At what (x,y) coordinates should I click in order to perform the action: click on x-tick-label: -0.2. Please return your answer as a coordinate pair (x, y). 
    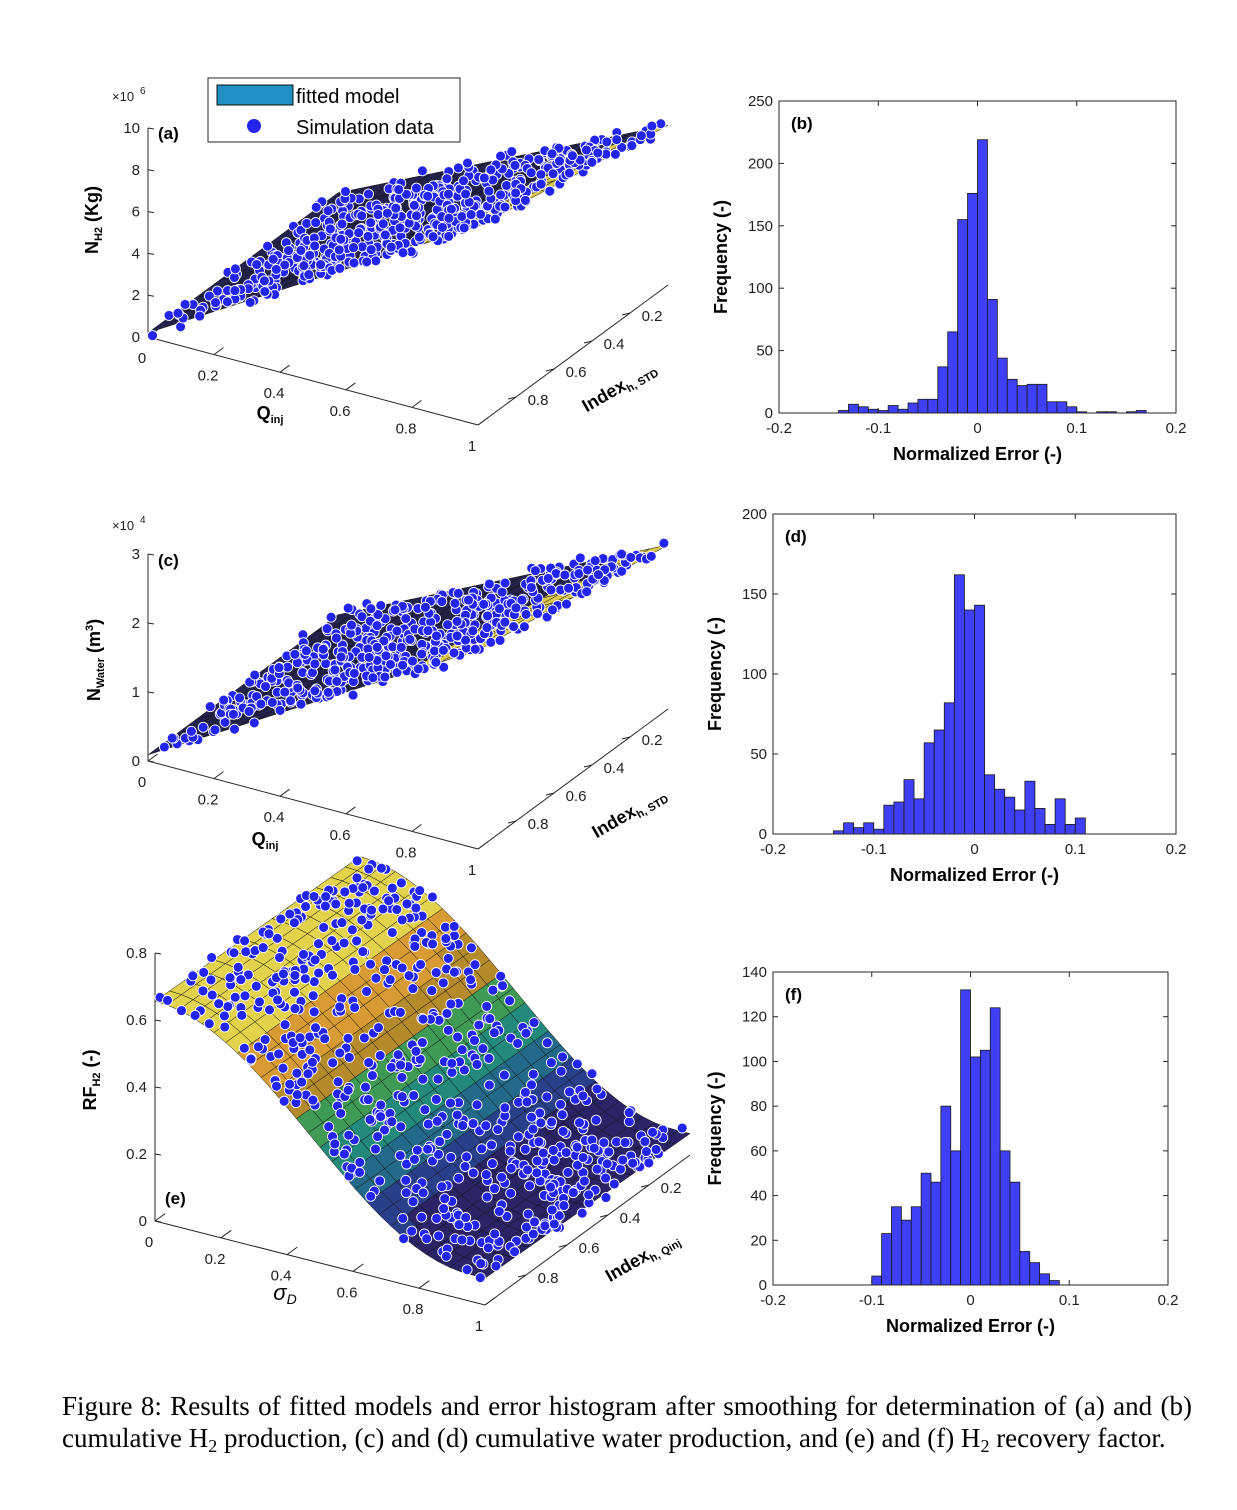
    Looking at the image, I should click on (773, 1300).